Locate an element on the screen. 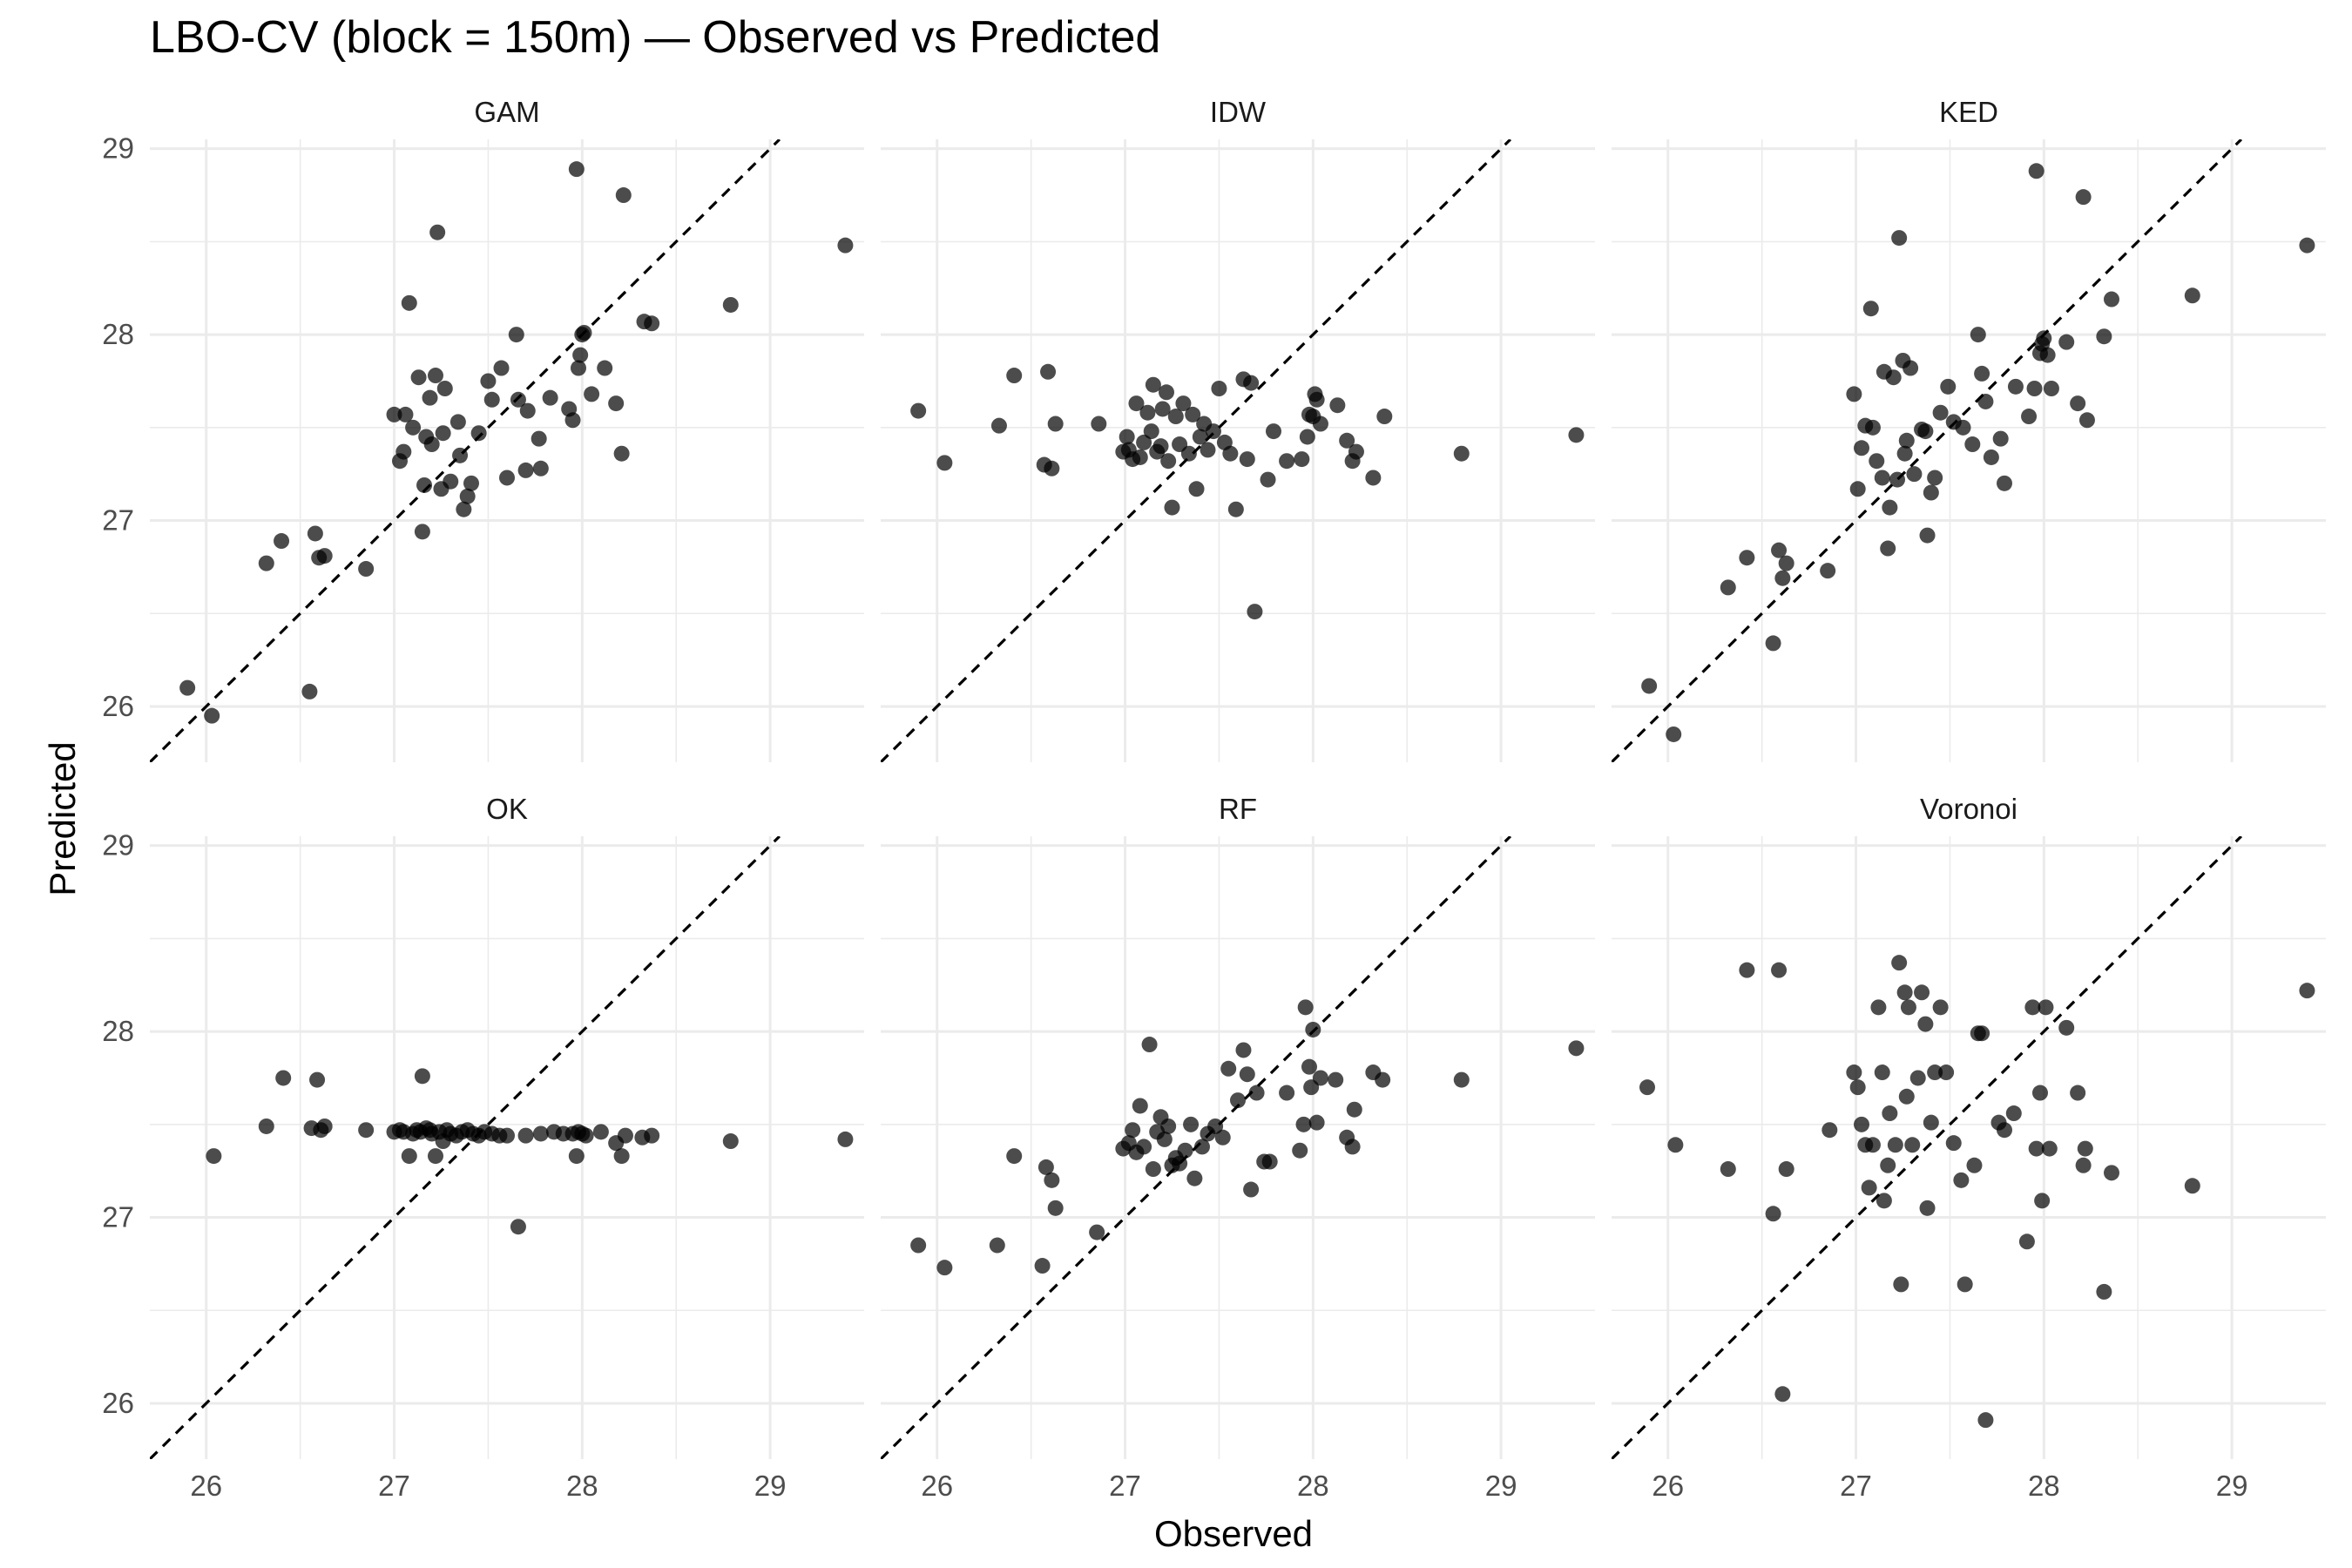 This screenshot has height=1568, width=2352. panel-voronoi: Voronoi 26 27 28 29 is located at coordinates (1969, 1147).